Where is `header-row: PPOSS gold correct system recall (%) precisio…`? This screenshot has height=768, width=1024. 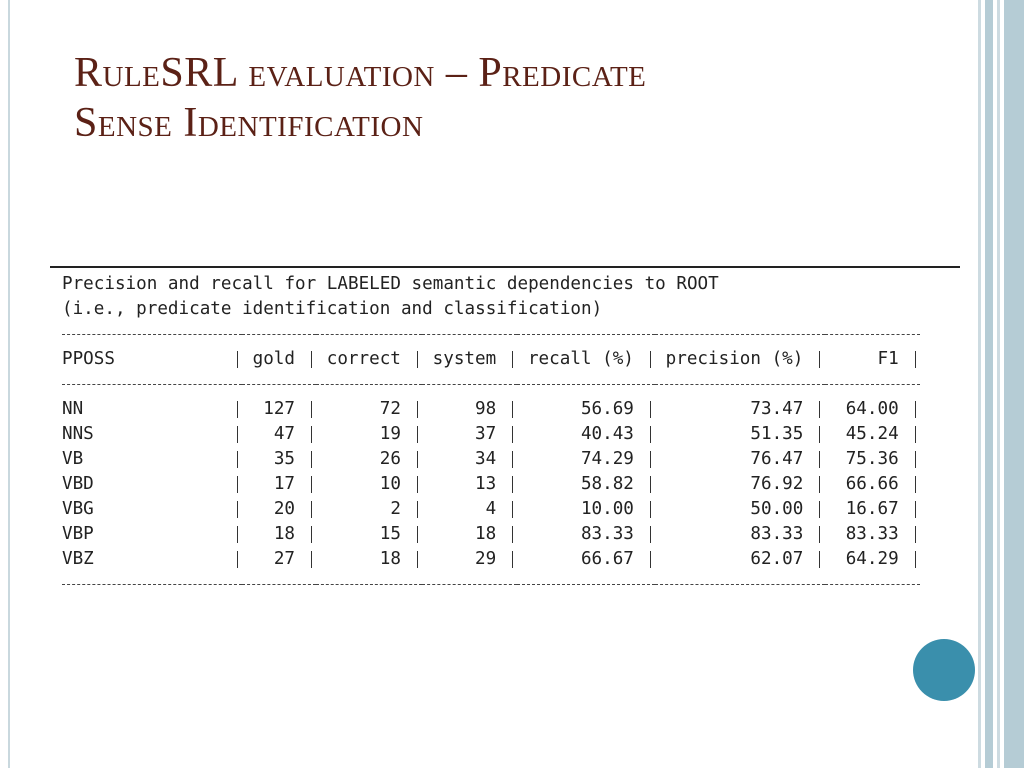 header-row: PPOSS gold correct system recall (%) precisio… is located at coordinates (491, 359).